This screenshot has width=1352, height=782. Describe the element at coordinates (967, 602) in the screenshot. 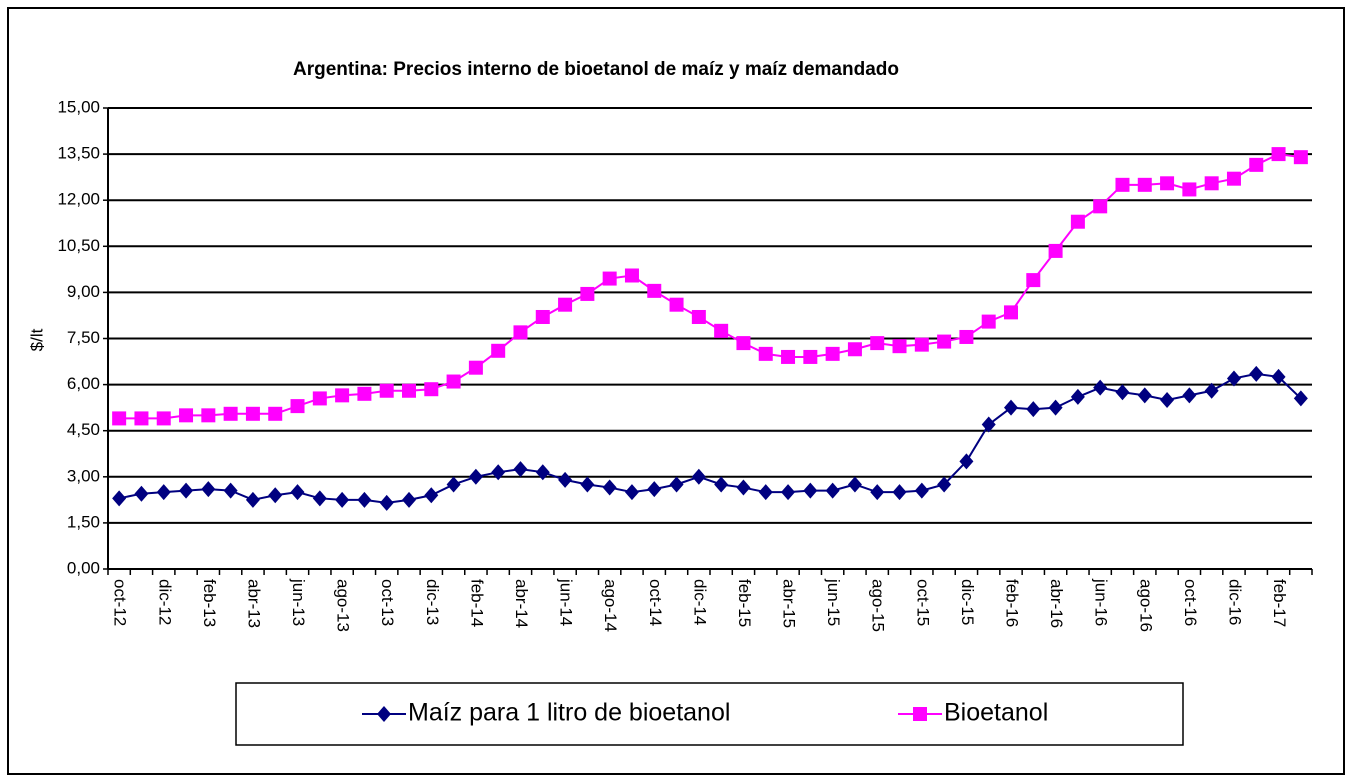

I see `x-tick-label: dic-15` at that location.